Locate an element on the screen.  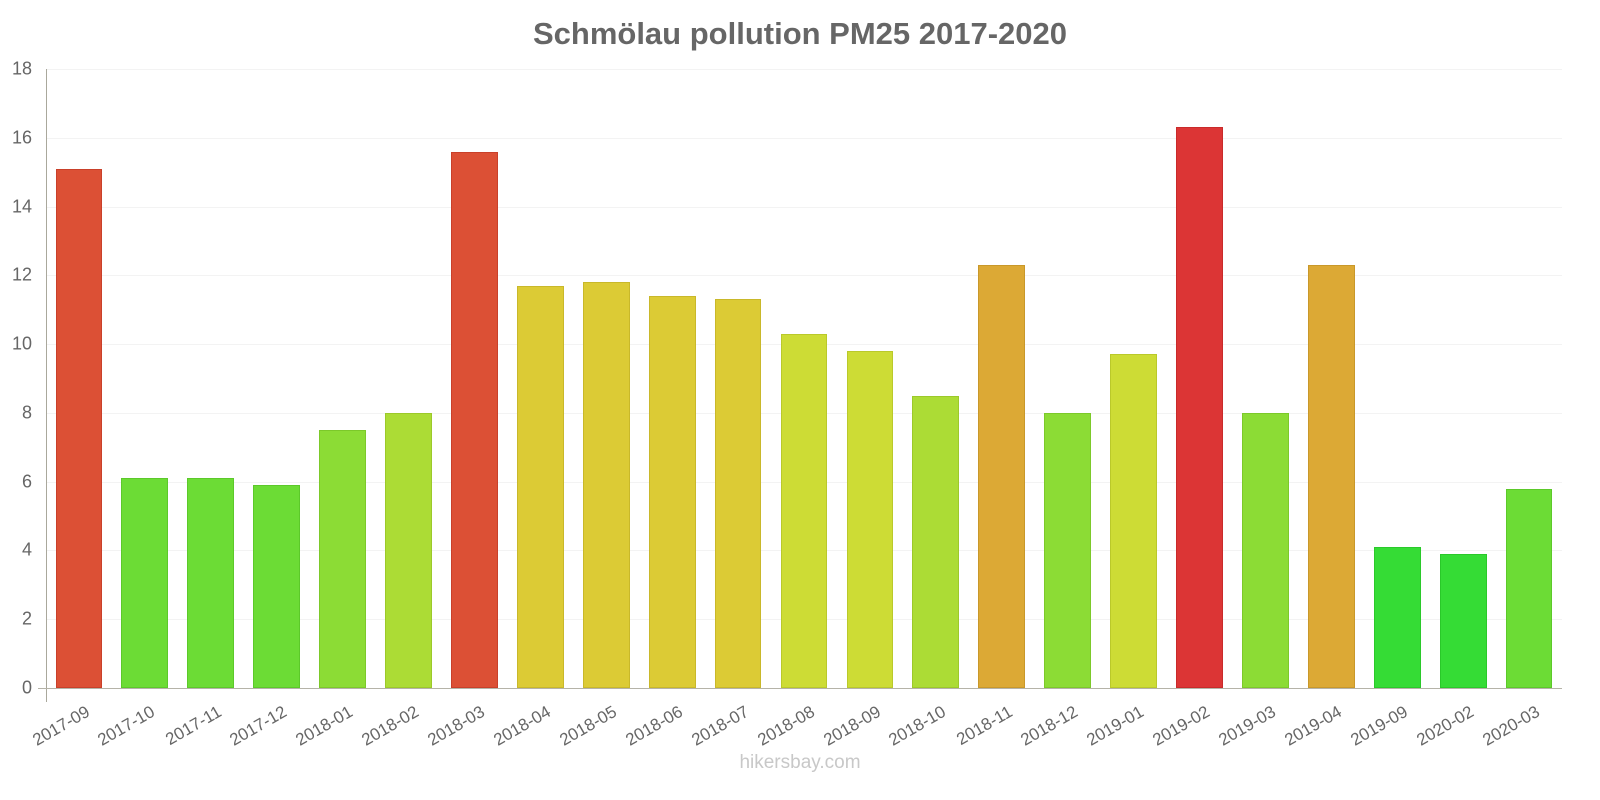
x-tick-label: 2018-10 is located at coordinates (917, 726).